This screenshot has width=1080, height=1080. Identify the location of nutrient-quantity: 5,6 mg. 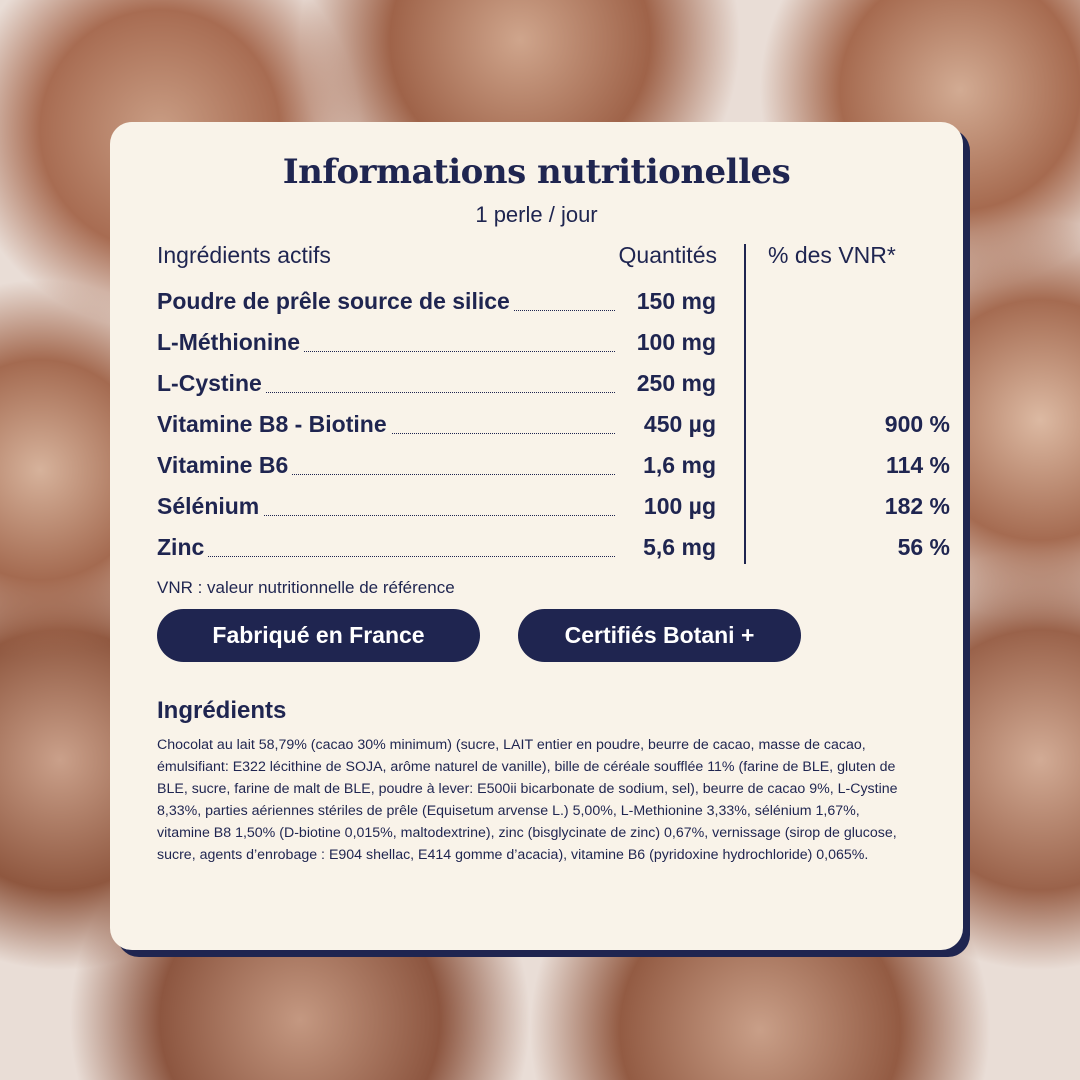
(679, 547).